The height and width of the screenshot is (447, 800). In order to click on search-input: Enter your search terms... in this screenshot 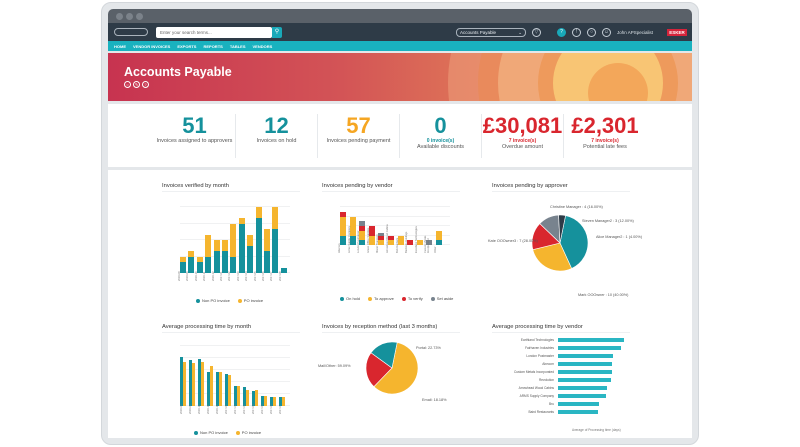, I will do `click(214, 32)`.